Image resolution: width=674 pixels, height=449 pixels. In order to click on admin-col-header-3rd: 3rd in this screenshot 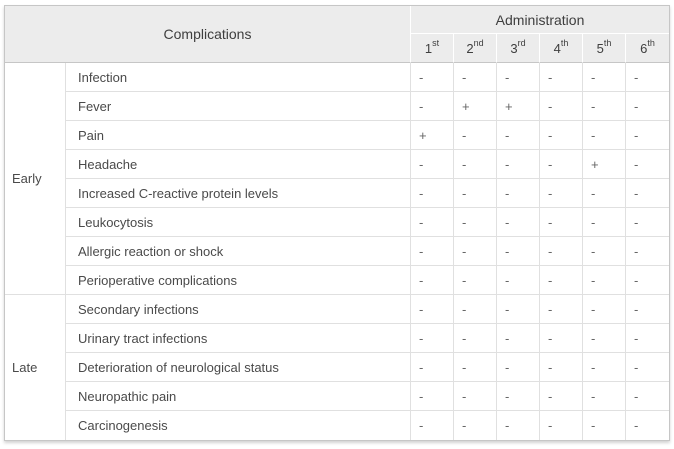, I will do `click(518, 48)`.